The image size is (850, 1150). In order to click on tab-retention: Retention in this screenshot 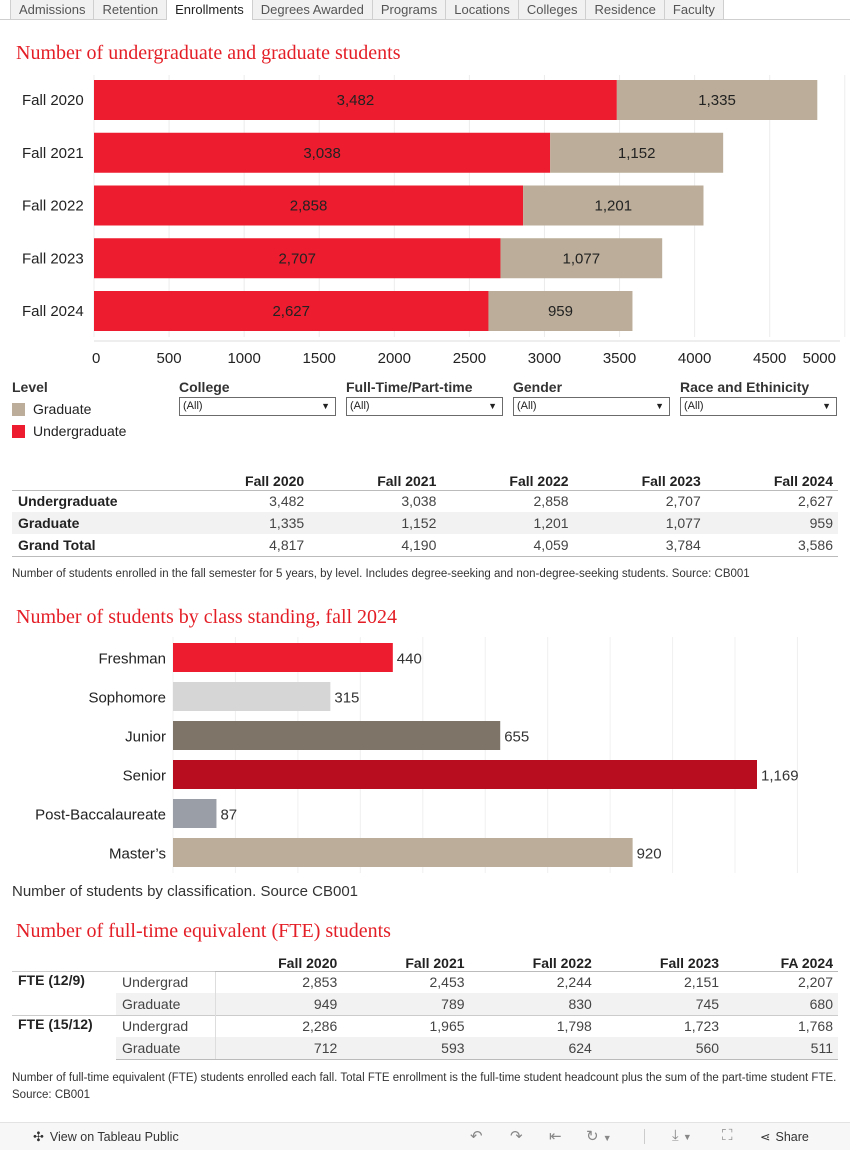, I will do `click(130, 9)`.